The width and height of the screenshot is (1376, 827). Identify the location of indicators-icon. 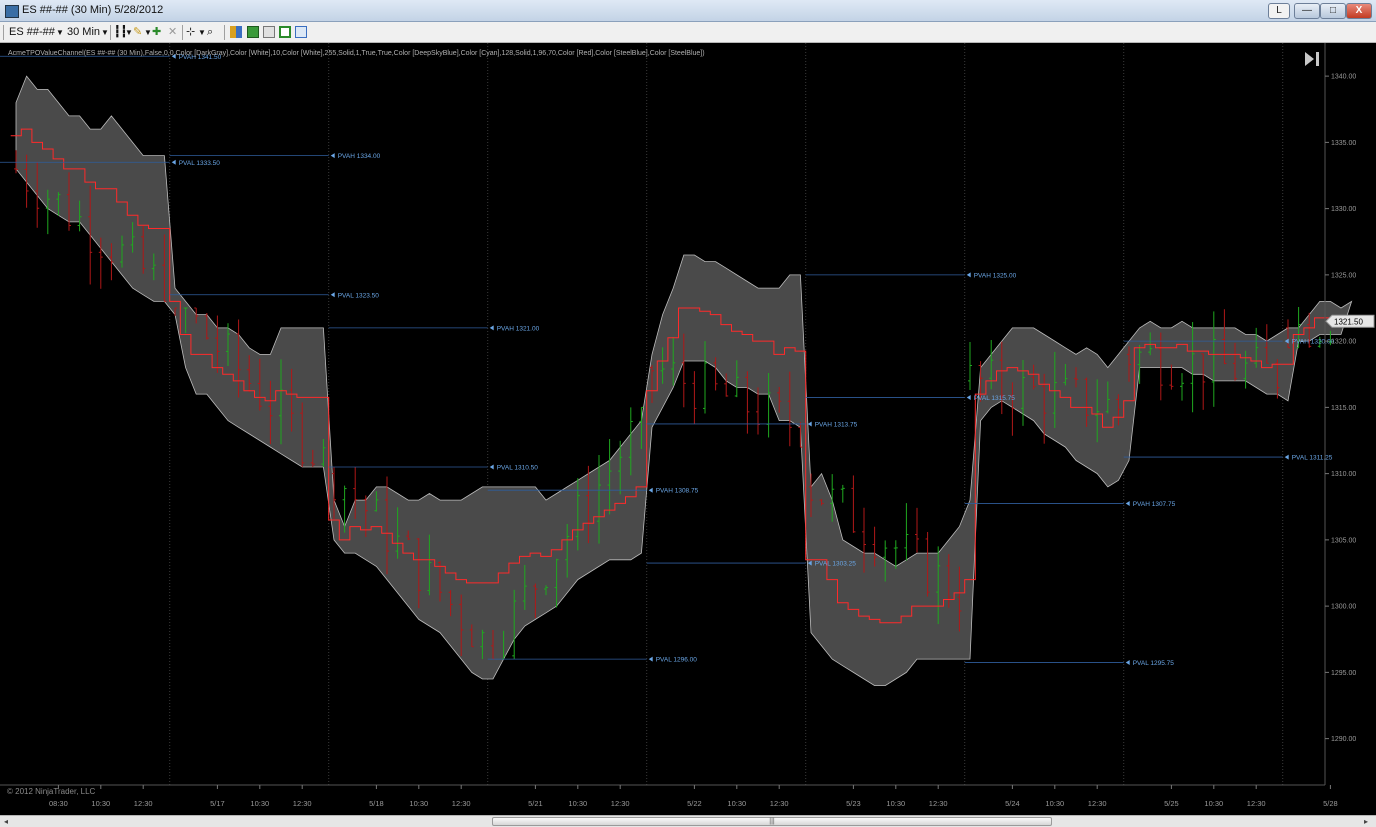
(236, 32).